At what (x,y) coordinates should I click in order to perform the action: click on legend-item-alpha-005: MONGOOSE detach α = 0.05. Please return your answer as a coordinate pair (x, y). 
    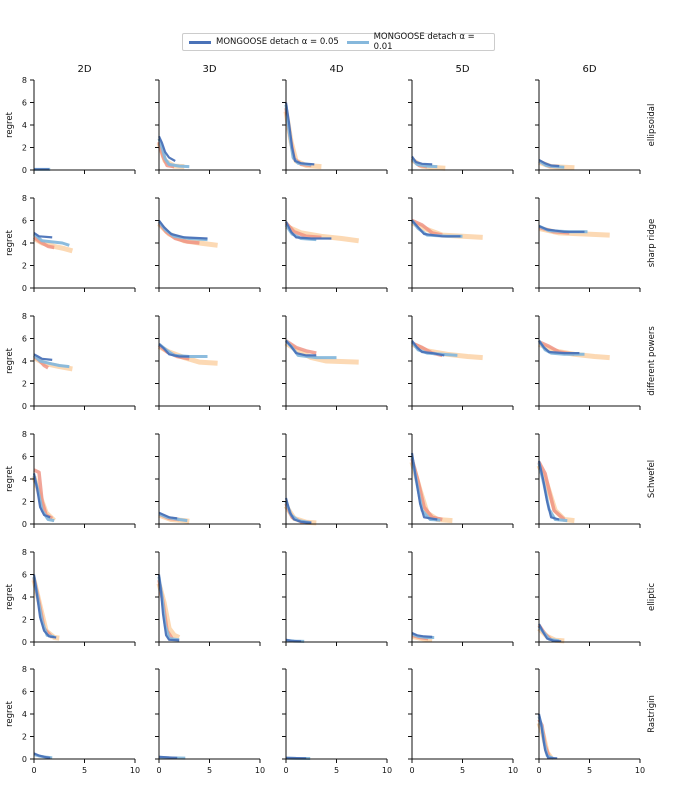
    Looking at the image, I should click on (264, 42).